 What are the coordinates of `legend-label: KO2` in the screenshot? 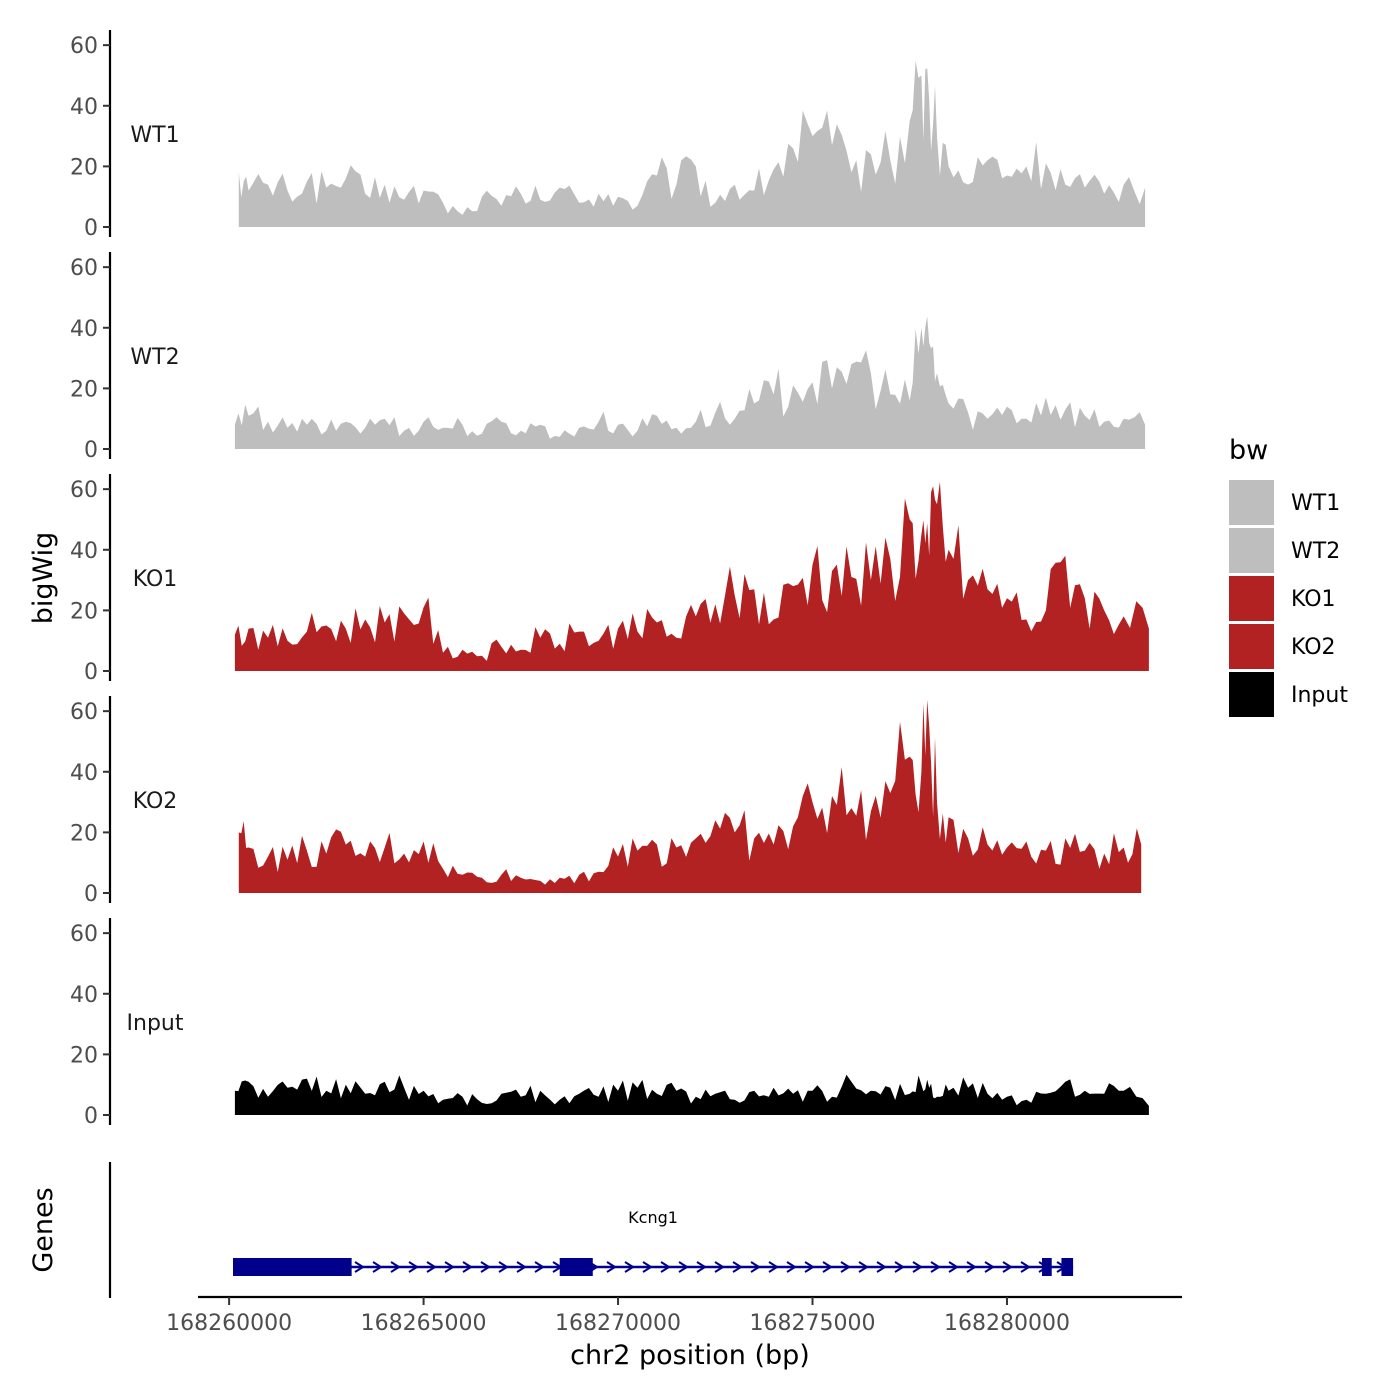 It's located at (1313, 647).